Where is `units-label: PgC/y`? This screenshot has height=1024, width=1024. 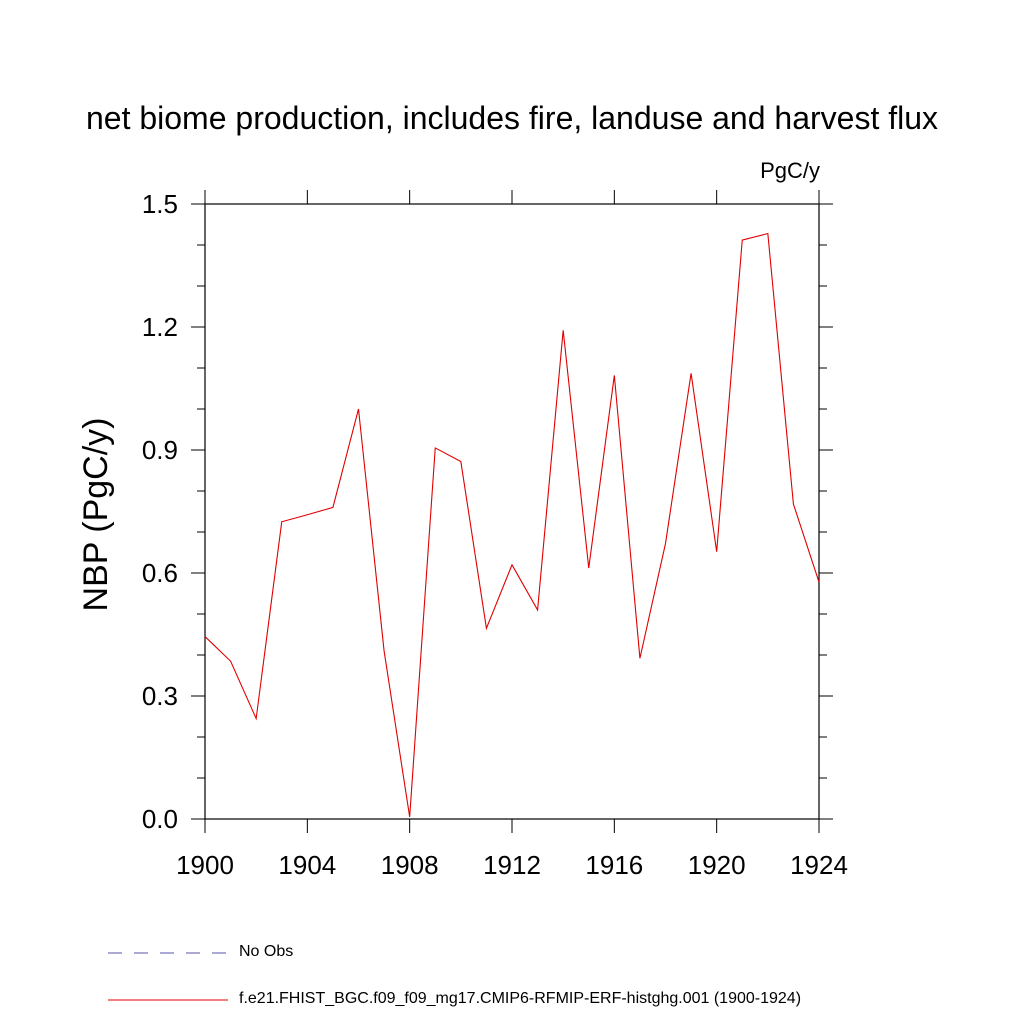
units-label: PgC/y is located at coordinates (790, 170).